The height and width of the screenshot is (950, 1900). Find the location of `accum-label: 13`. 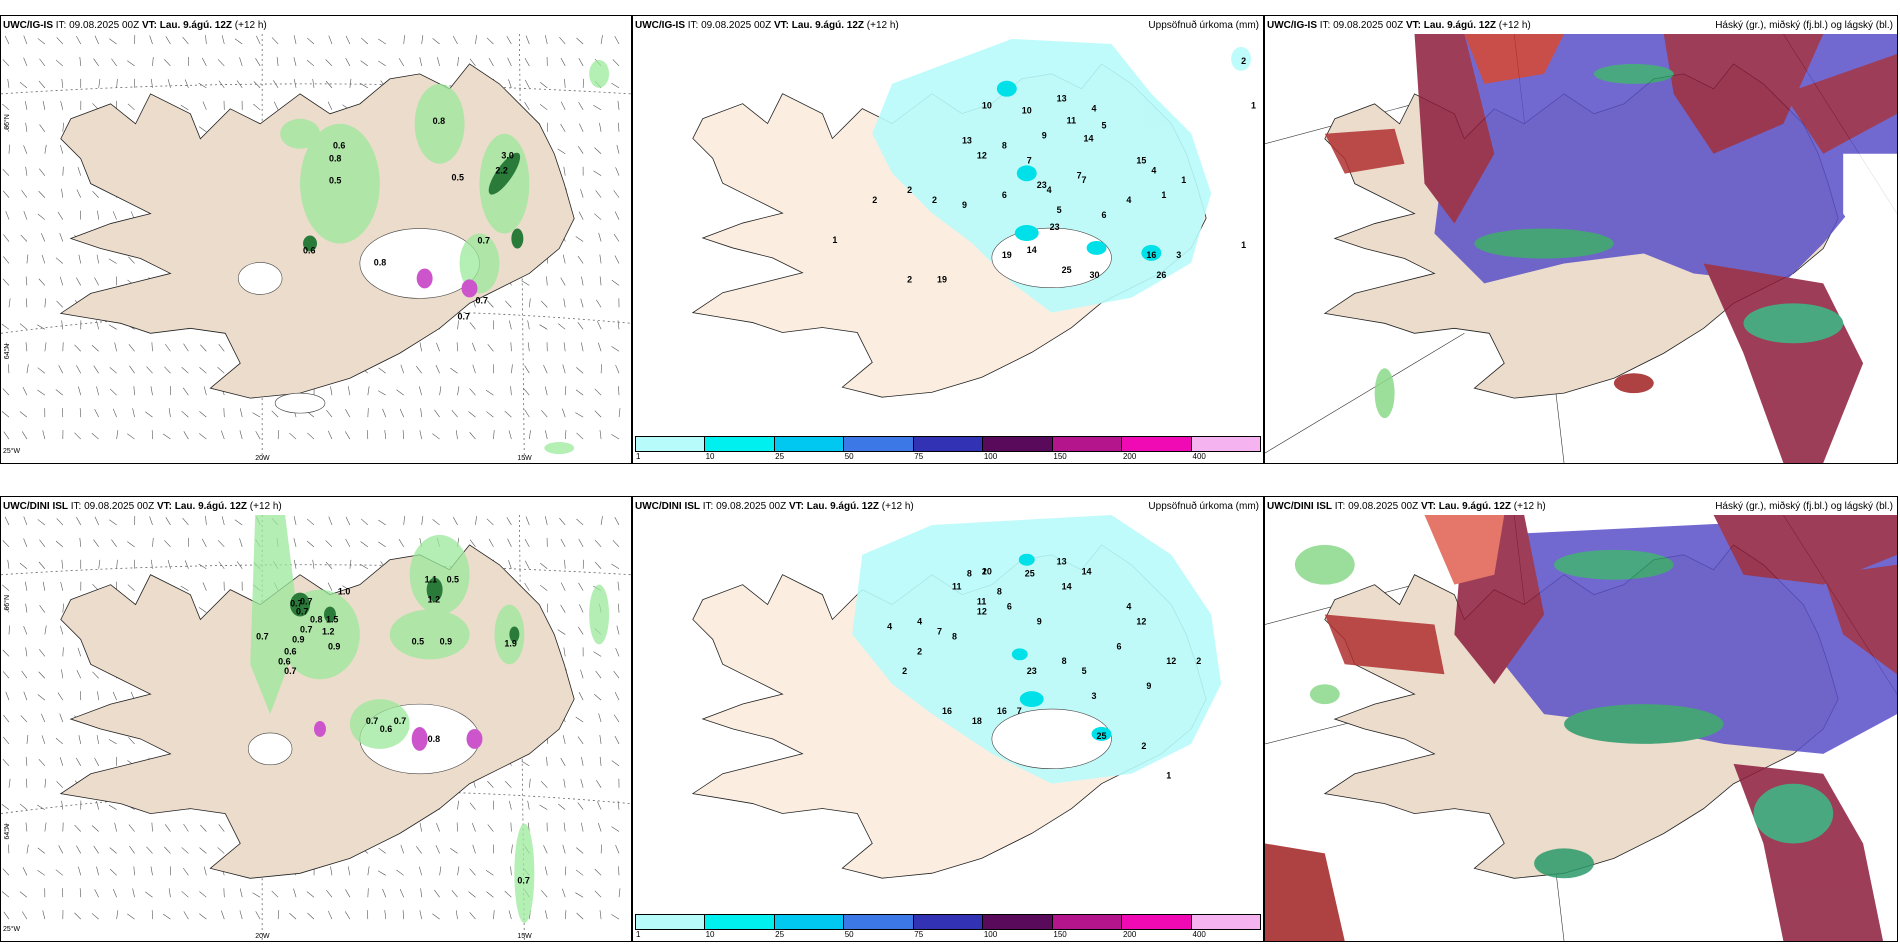

accum-label: 13 is located at coordinates (967, 140).